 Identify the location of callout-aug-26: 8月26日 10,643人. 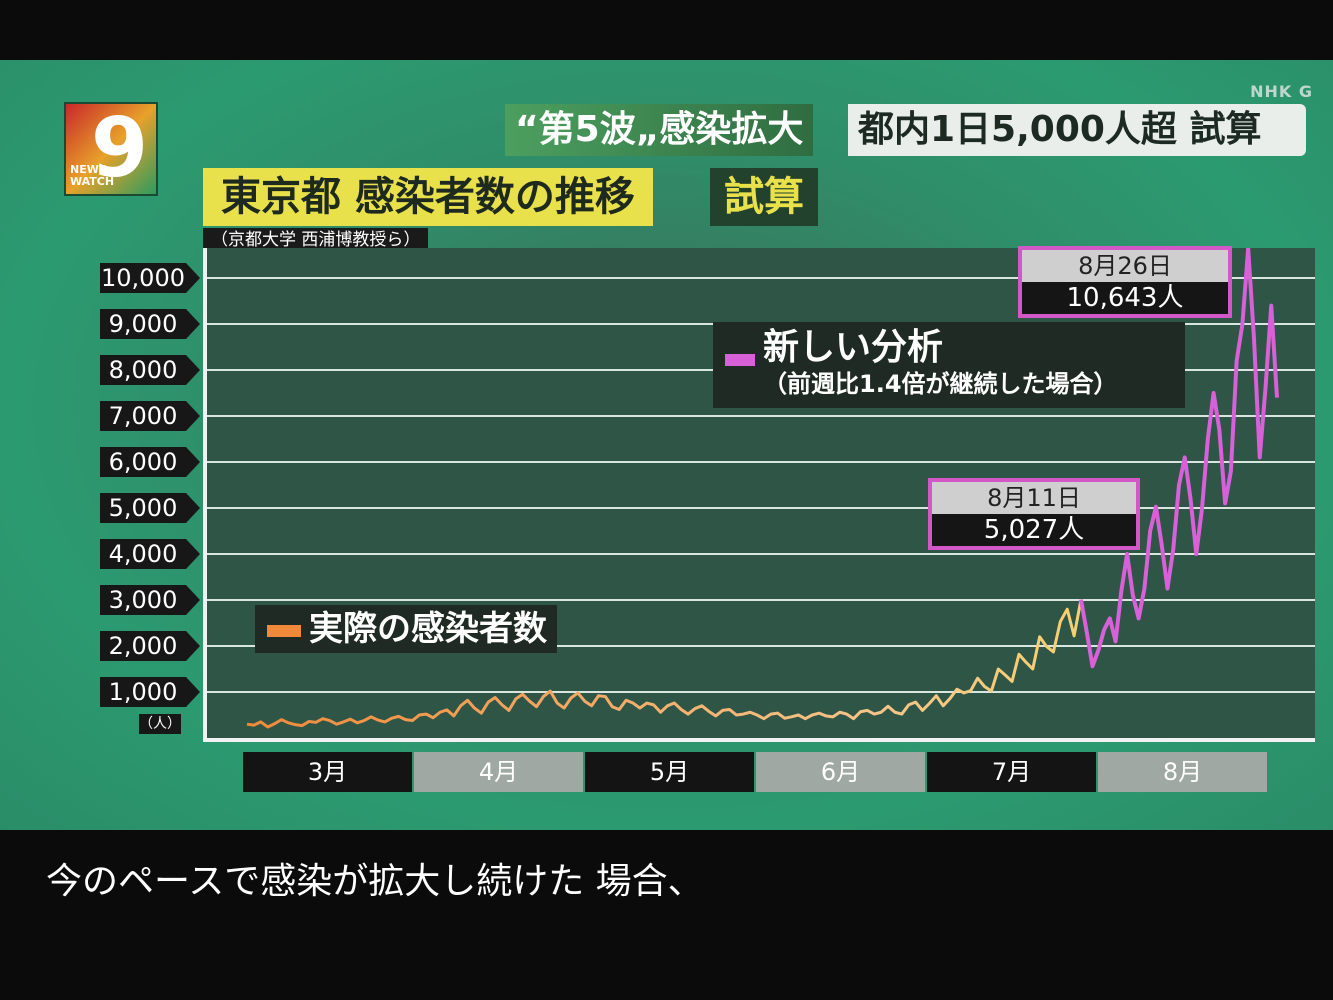
(1125, 282).